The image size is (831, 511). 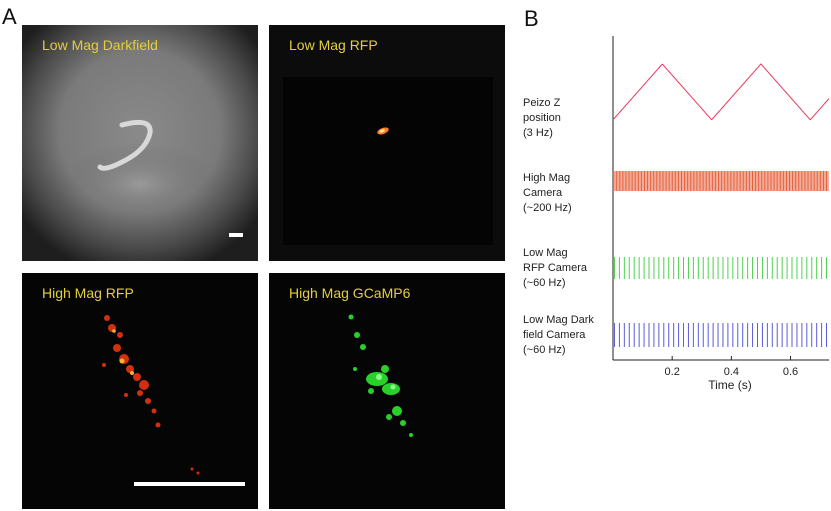 I want to click on trace-low_mag_darkfield_camera, so click(x=720, y=335).